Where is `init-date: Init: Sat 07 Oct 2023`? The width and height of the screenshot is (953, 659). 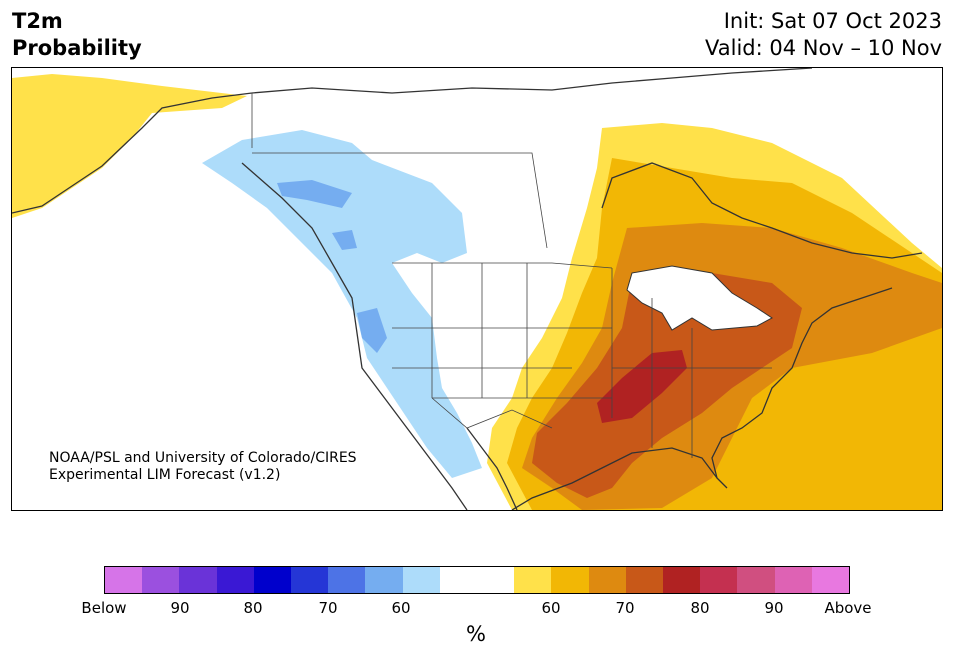
init-date: Init: Sat 07 Oct 2023 is located at coordinates (832, 21).